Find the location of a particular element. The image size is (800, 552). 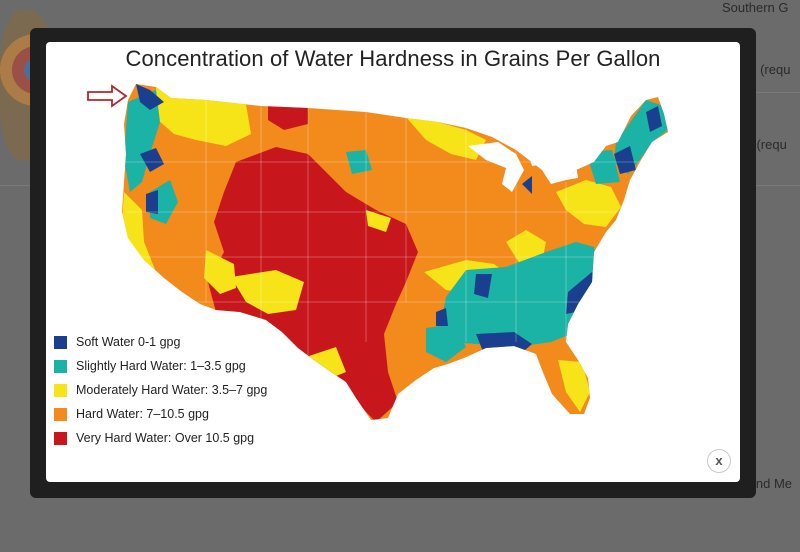

legend-item: Moderately Hard Water: 3.5–7 gpg is located at coordinates (160, 390).